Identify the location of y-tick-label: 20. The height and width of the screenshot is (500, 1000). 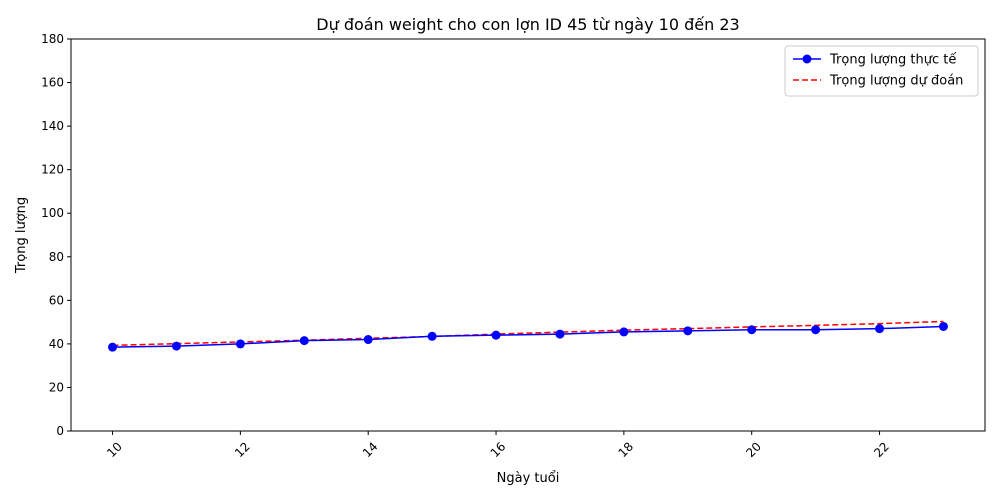
(56, 387).